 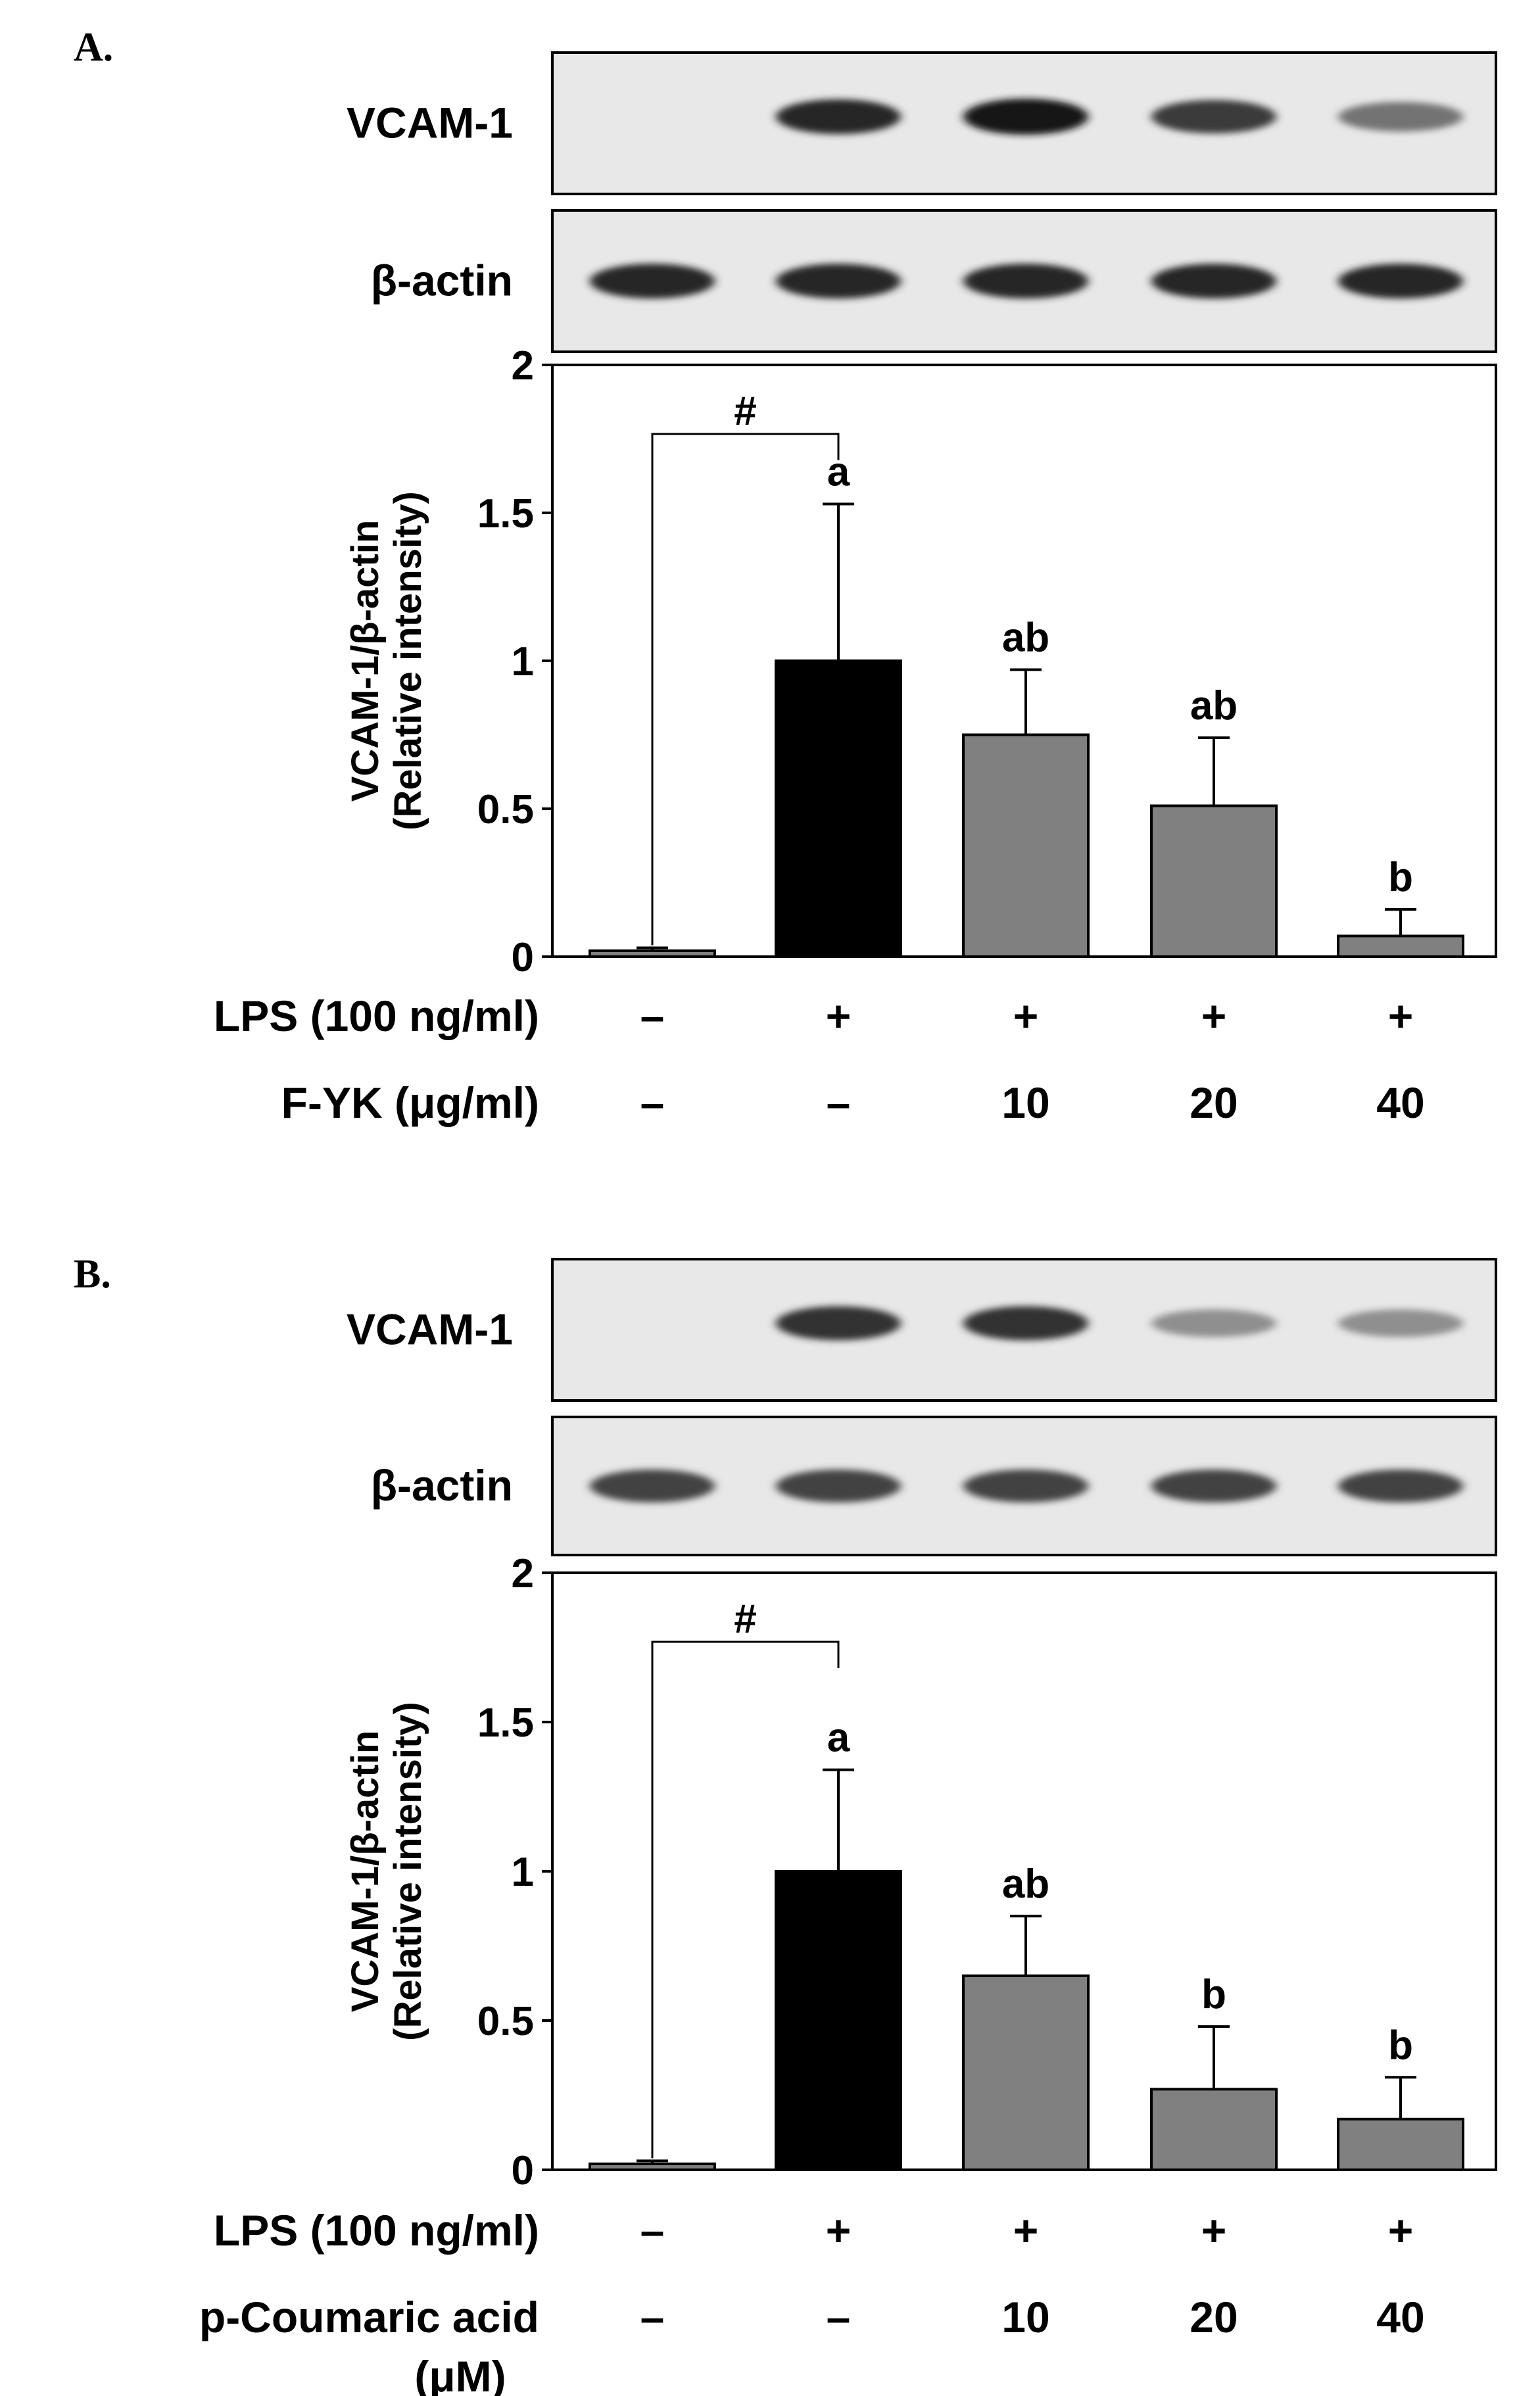 I want to click on panel-letter: B., so click(x=93, y=1274).